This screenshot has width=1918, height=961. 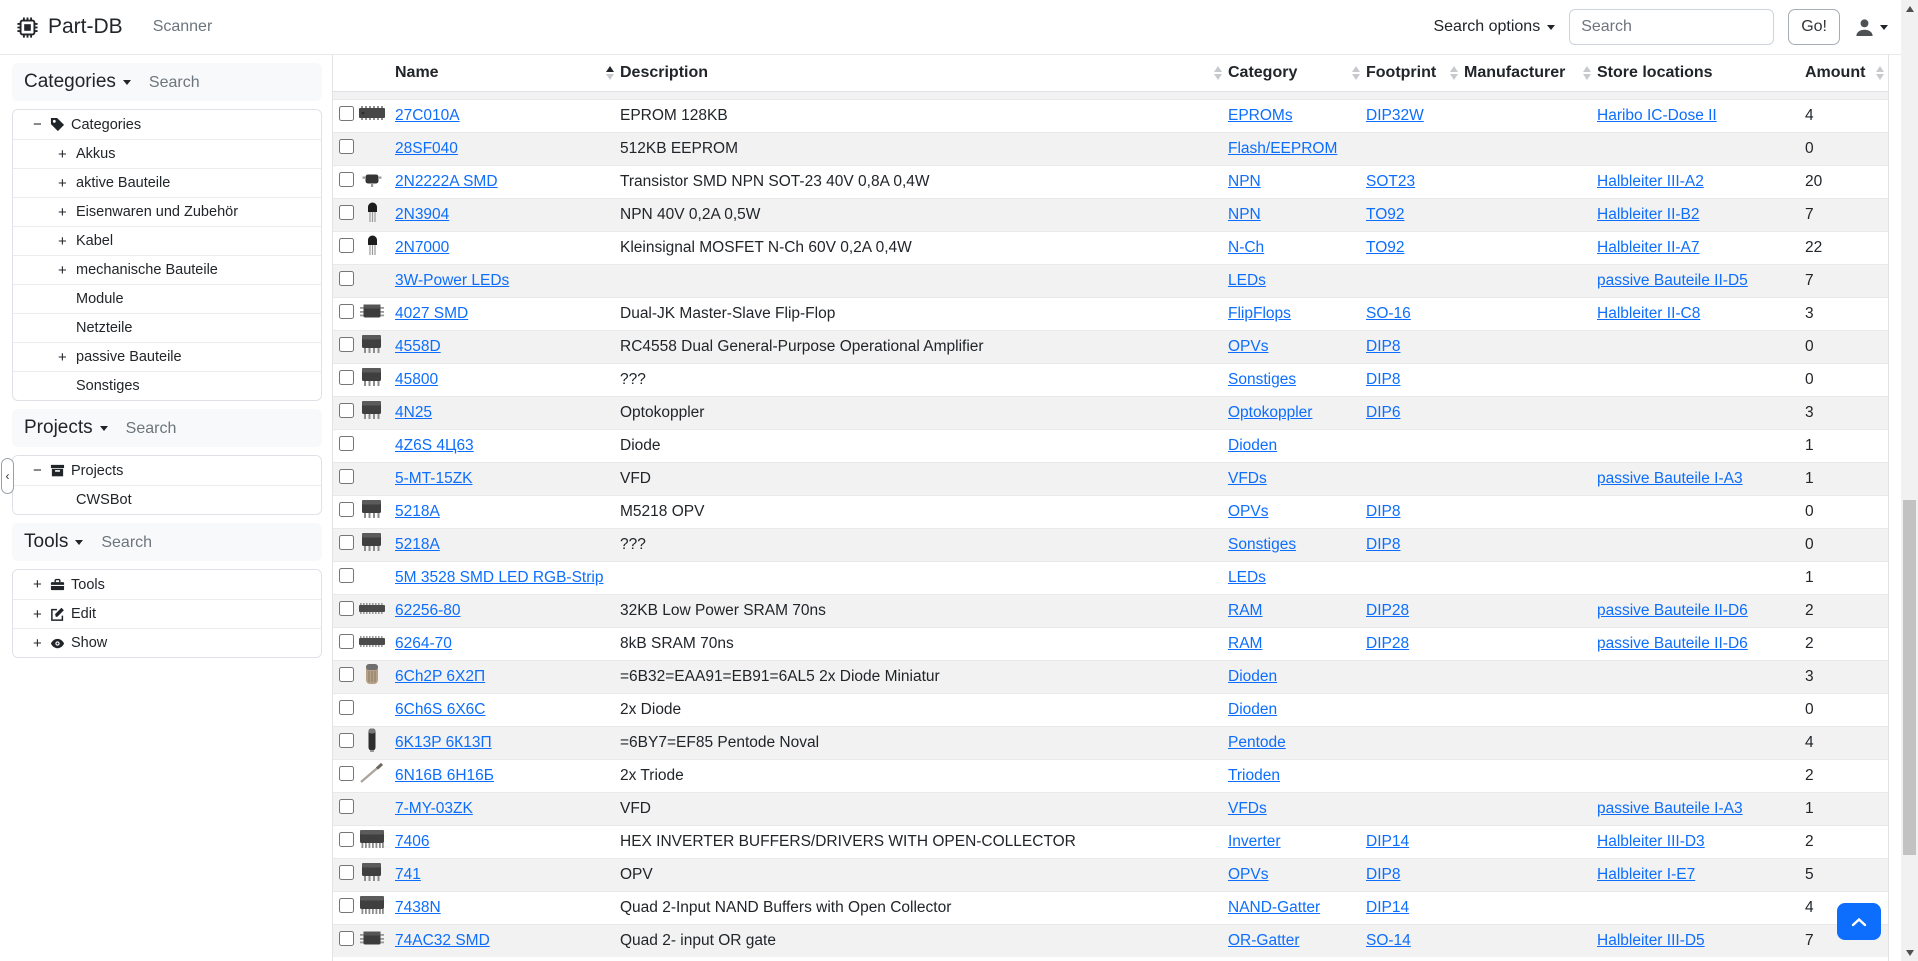 I want to click on sidebar-item-projects: − Projects, so click(x=167, y=470).